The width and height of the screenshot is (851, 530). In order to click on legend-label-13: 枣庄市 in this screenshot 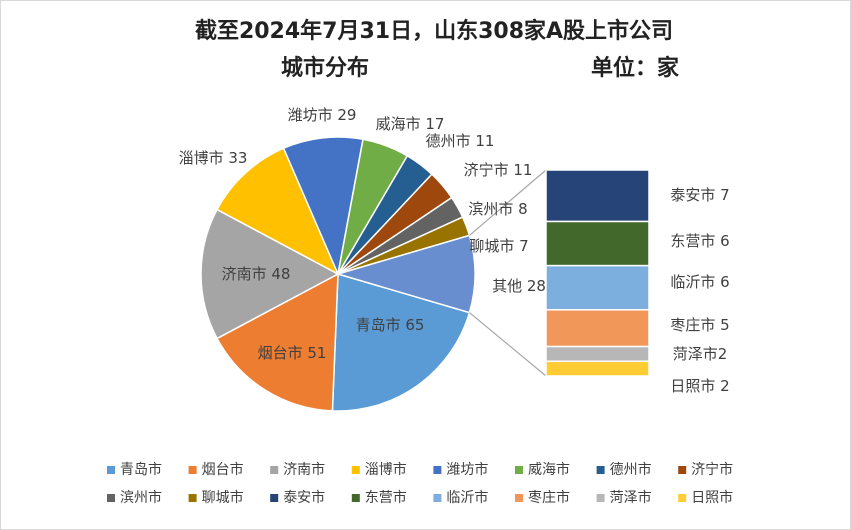, I will do `click(549, 497)`.